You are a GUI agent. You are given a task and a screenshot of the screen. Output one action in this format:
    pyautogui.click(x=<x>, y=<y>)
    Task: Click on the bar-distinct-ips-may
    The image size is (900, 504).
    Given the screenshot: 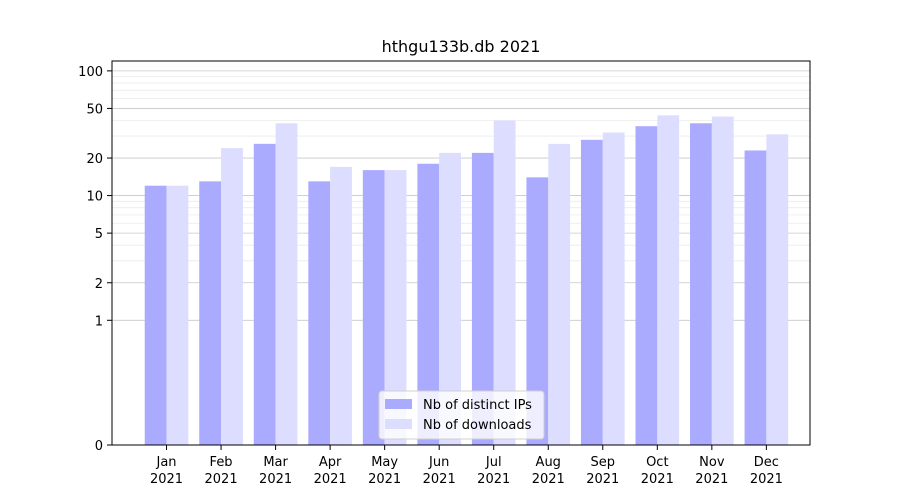 What is the action you would take?
    pyautogui.click(x=373, y=307)
    